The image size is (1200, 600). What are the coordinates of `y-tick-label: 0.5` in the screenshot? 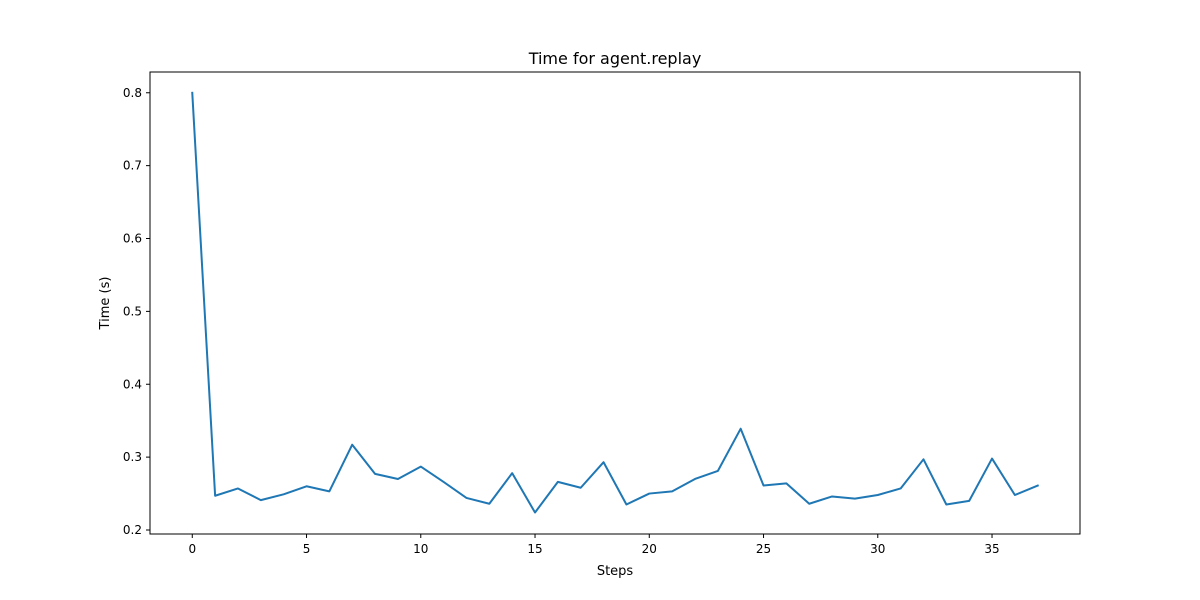 It's located at (132, 311).